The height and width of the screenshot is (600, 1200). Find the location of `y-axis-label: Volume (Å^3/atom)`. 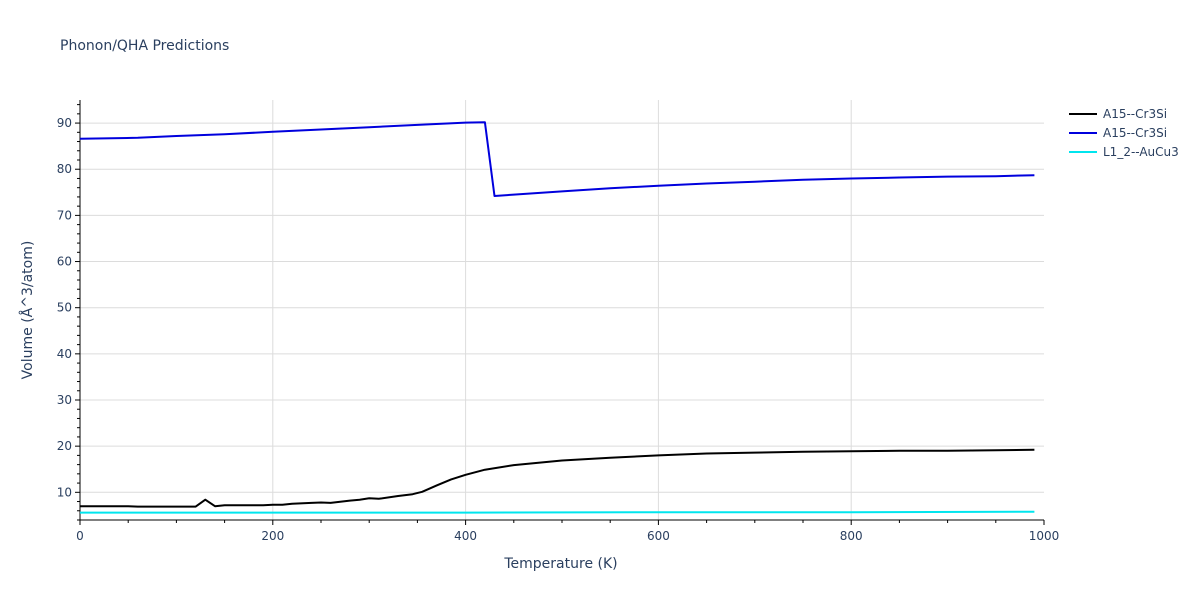

y-axis-label: Volume (Å^3/atom) is located at coordinates (27, 310).